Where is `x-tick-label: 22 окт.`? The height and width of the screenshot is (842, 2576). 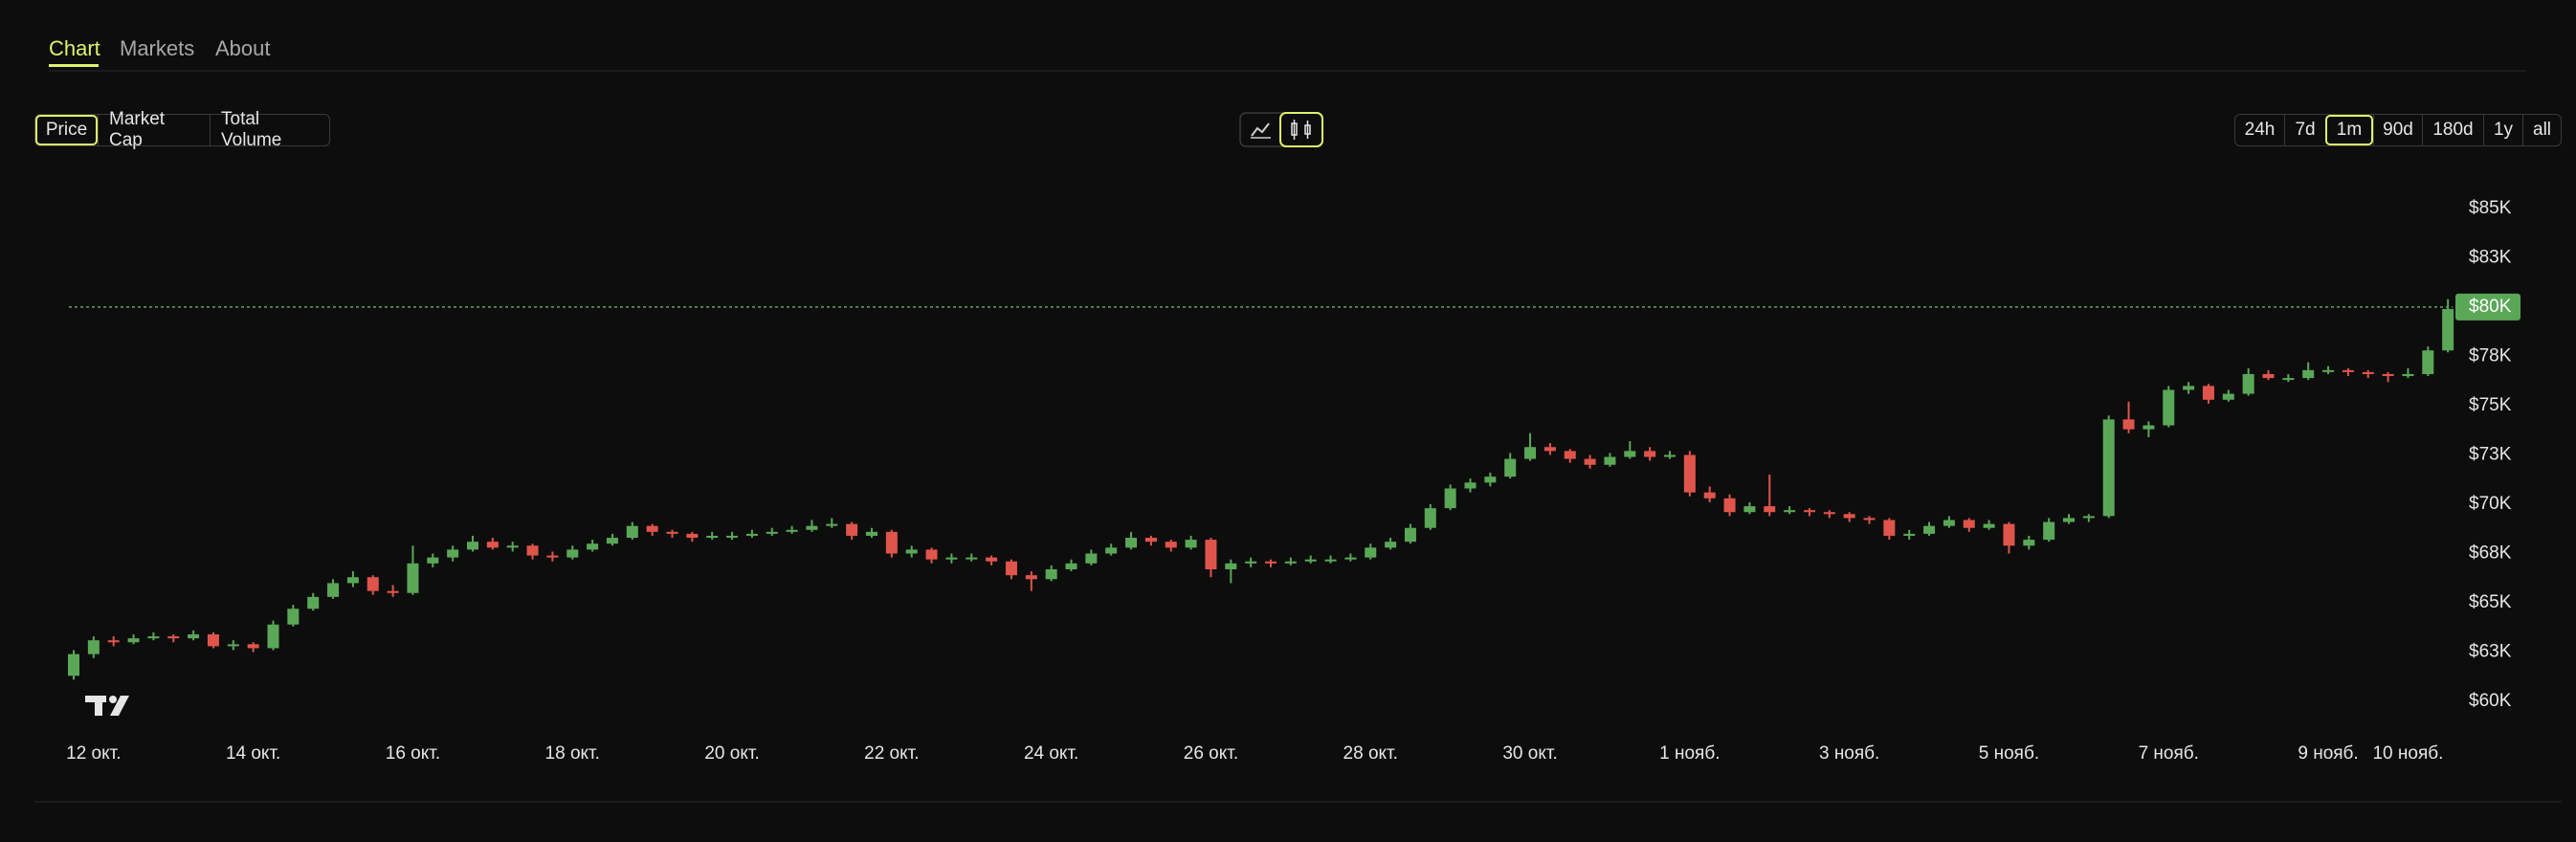 x-tick-label: 22 окт. is located at coordinates (891, 753).